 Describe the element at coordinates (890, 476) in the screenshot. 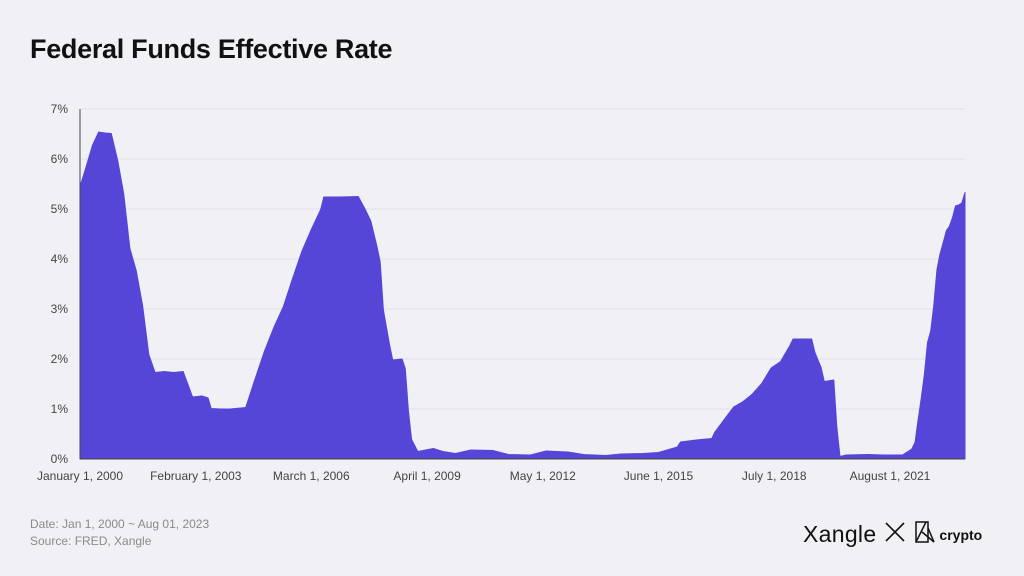

I see `x-tick-label: August 1, 2021` at that location.